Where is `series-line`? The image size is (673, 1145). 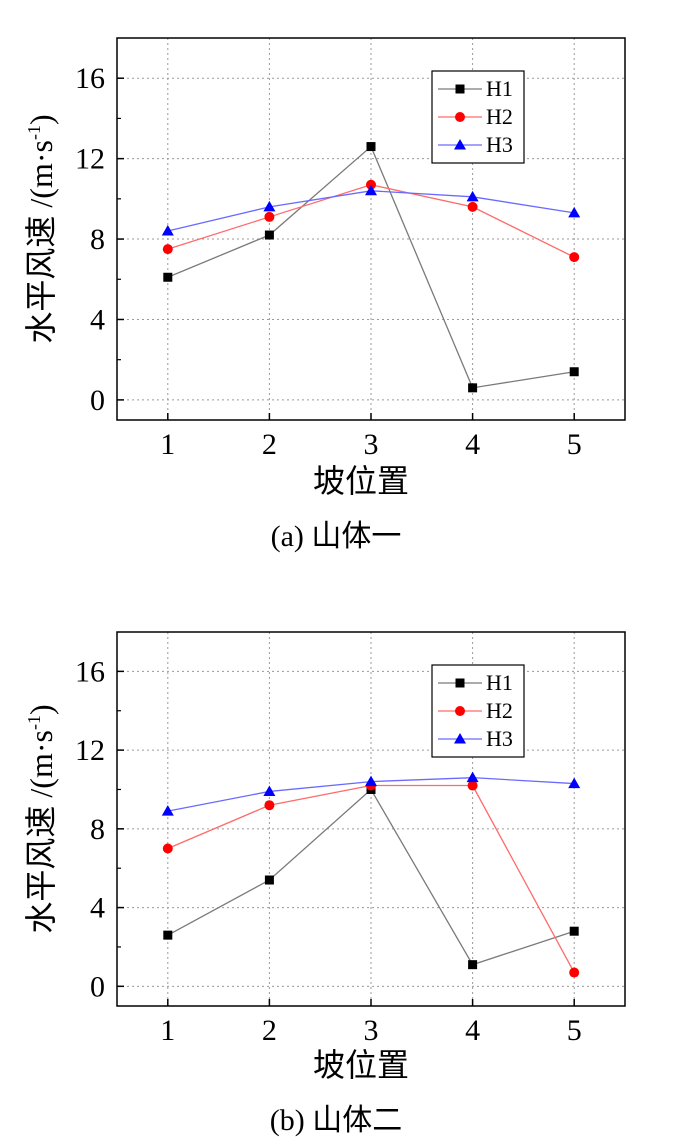
series-line is located at coordinates (371, 221).